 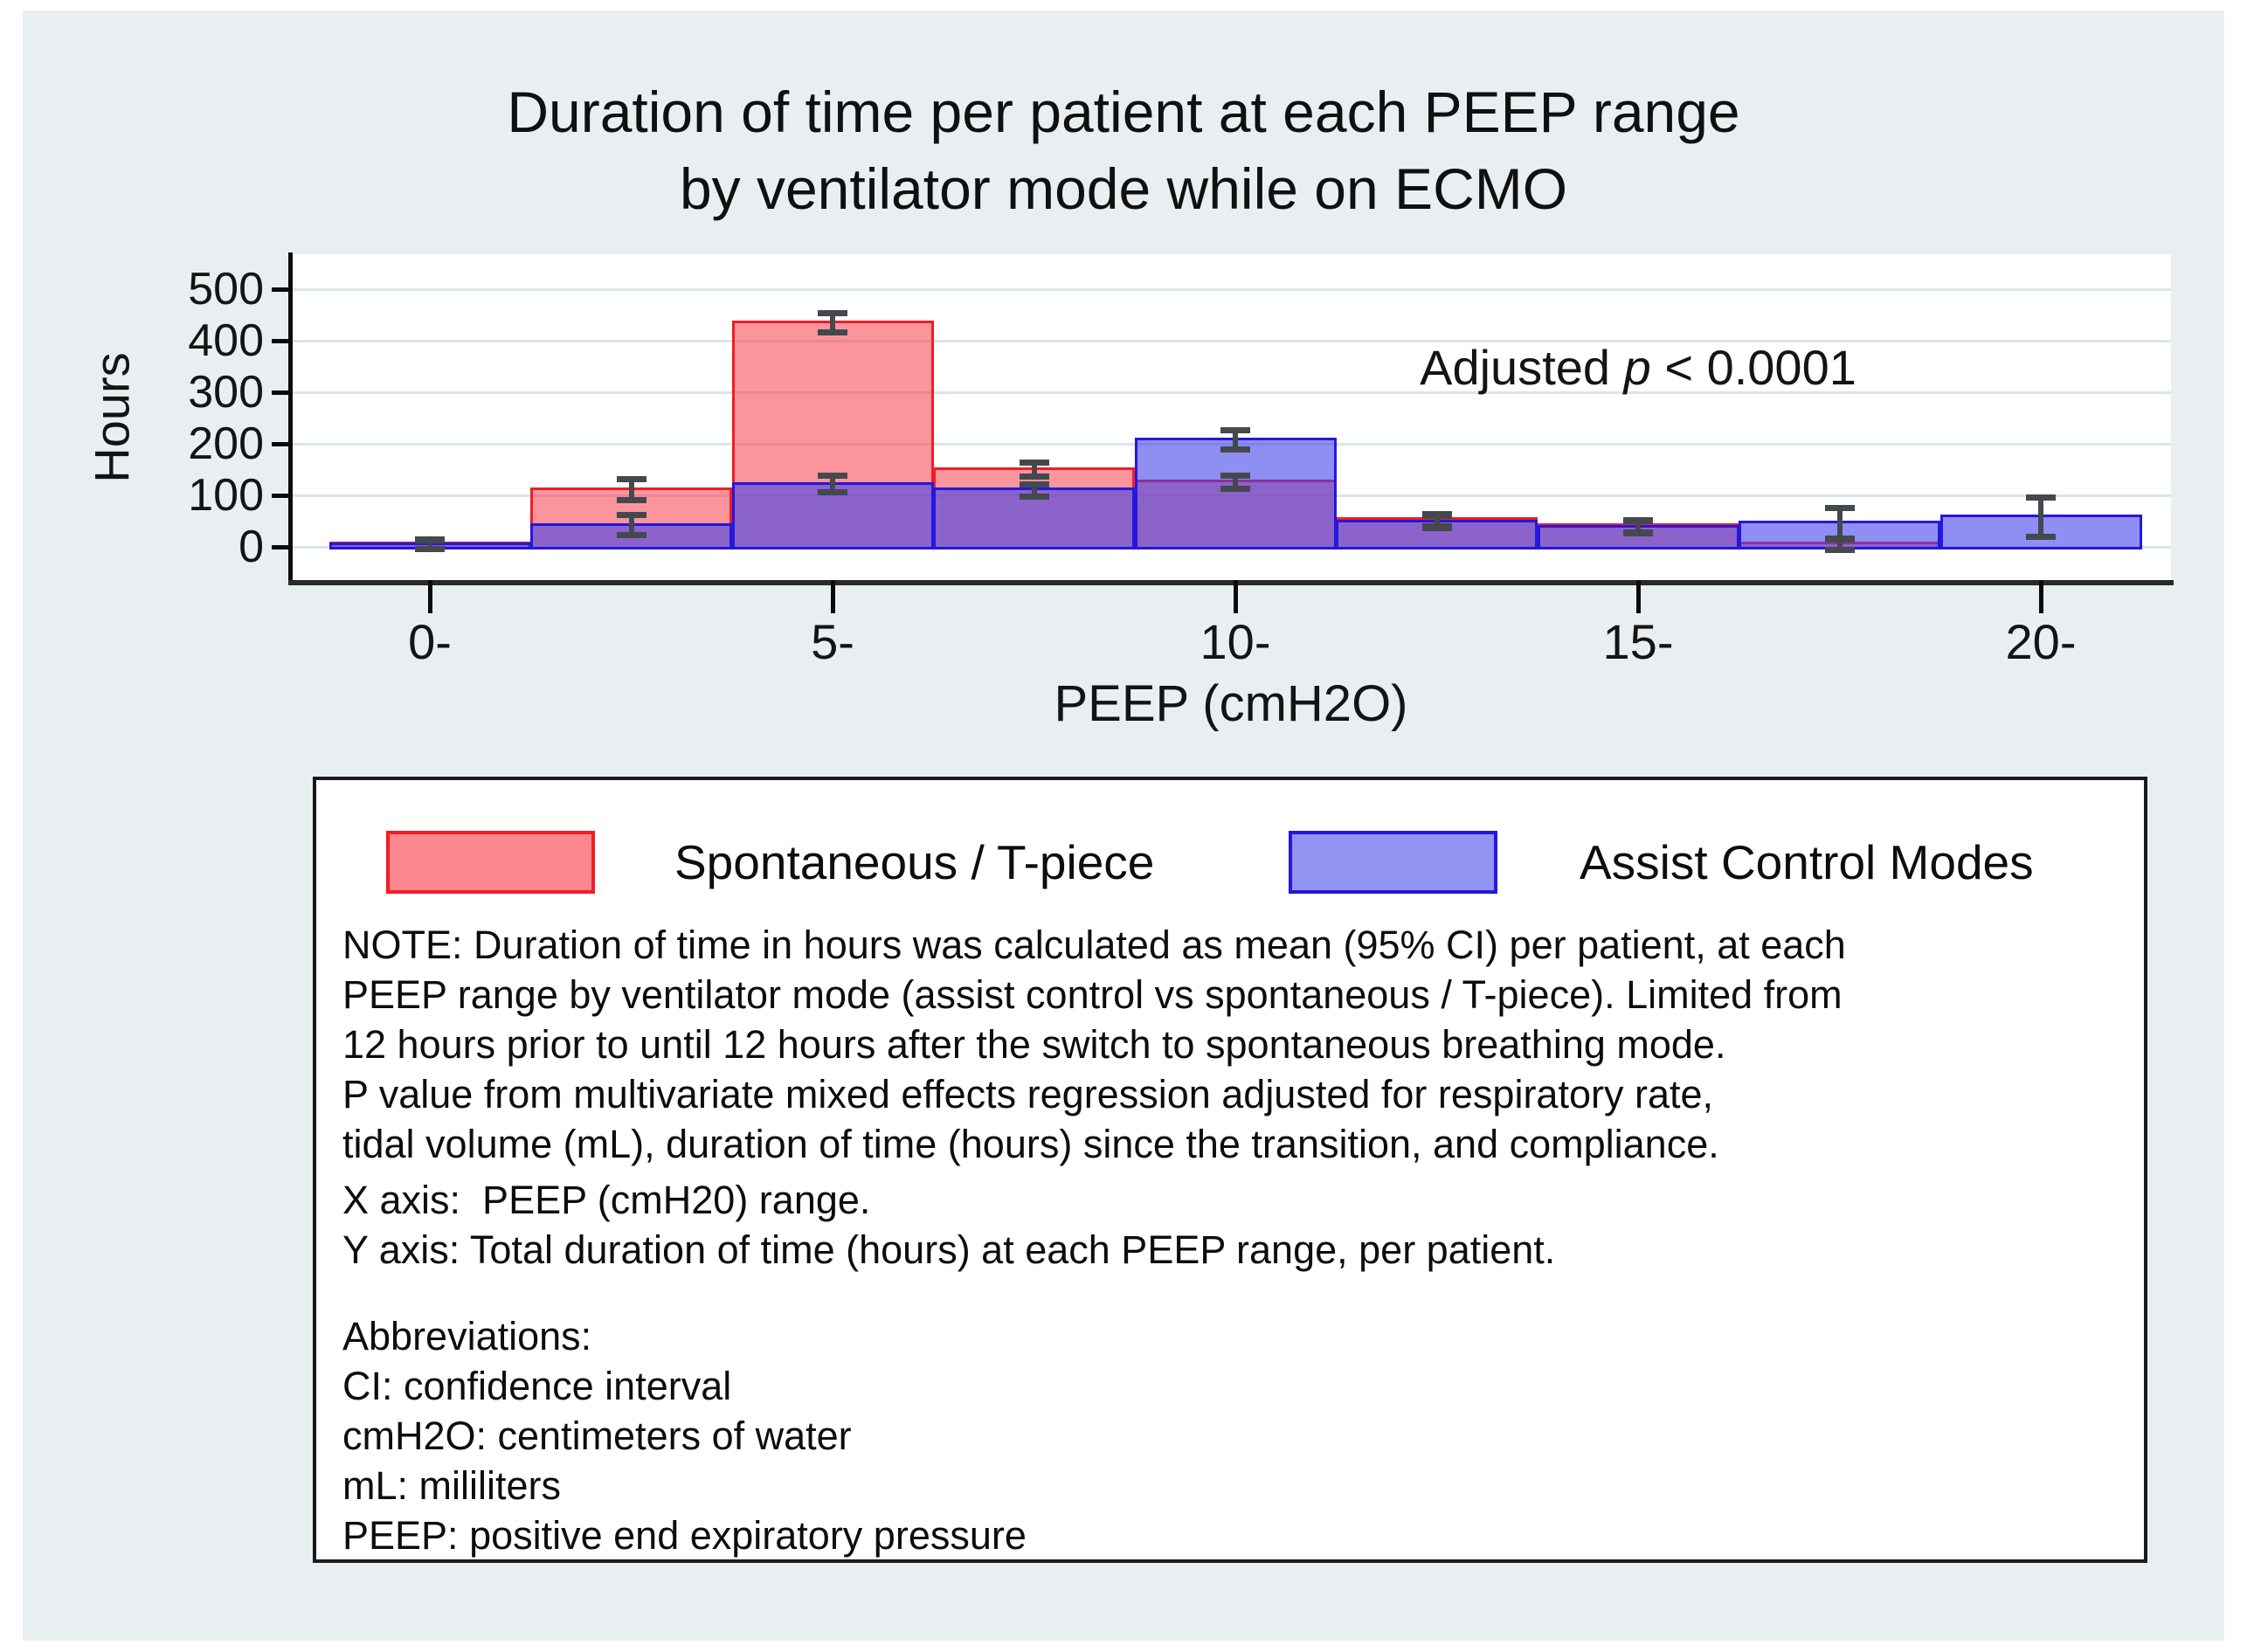 What do you see at coordinates (1753, 367) in the screenshot?
I see `p-value-suffix: < 0.0001` at bounding box center [1753, 367].